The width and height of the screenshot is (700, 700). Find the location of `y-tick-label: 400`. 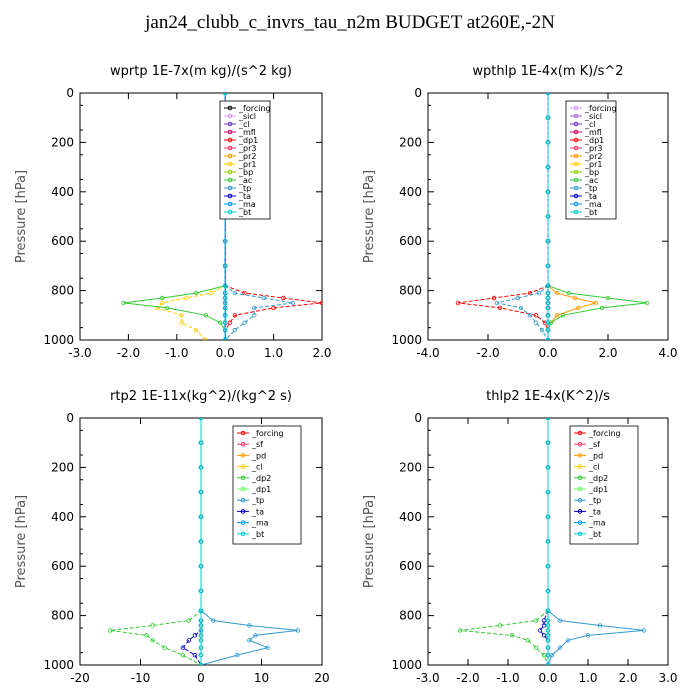

y-tick-label: 400 is located at coordinates (410, 192).